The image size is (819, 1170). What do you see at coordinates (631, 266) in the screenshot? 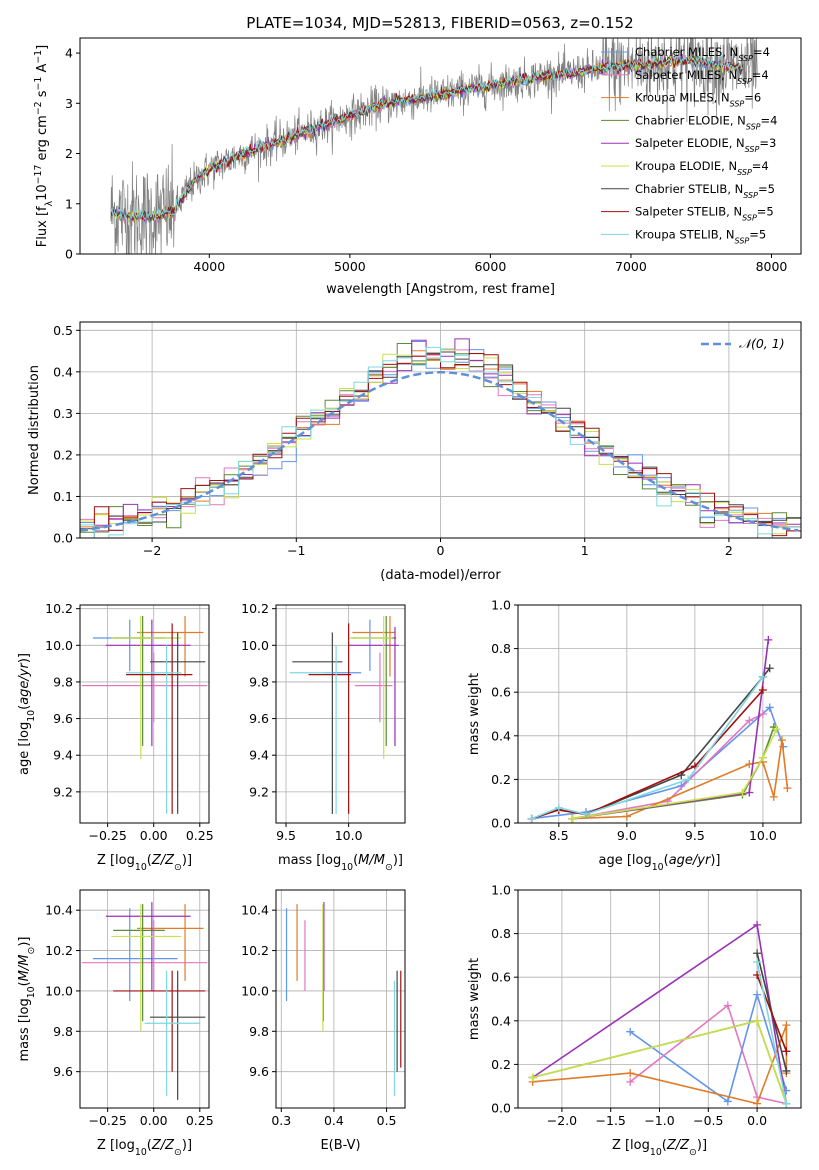
I see `x-tick-label: 7000` at bounding box center [631, 266].